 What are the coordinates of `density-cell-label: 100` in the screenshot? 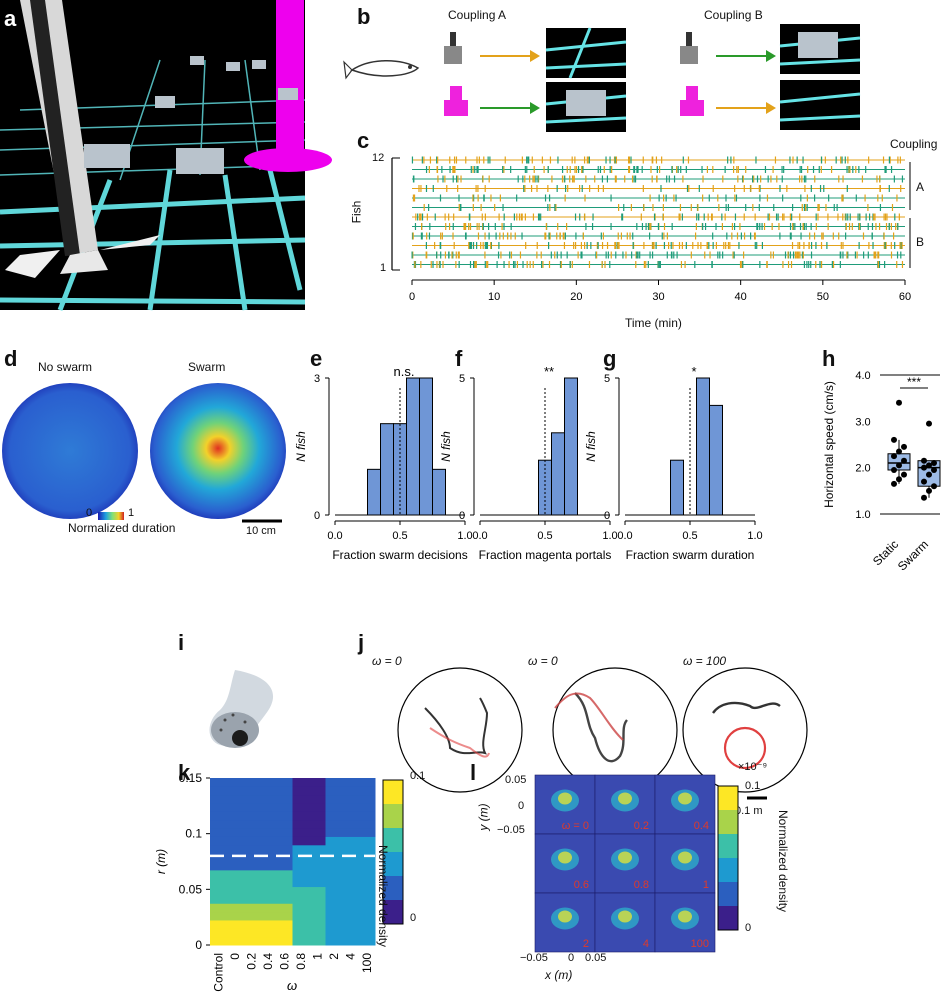 It's located at (700, 944).